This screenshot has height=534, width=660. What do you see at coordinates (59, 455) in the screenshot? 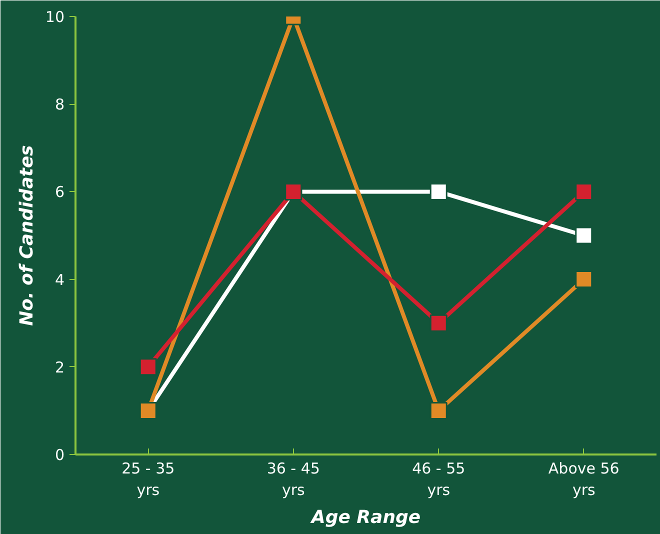
I see `y-tick-label: 0` at bounding box center [59, 455].